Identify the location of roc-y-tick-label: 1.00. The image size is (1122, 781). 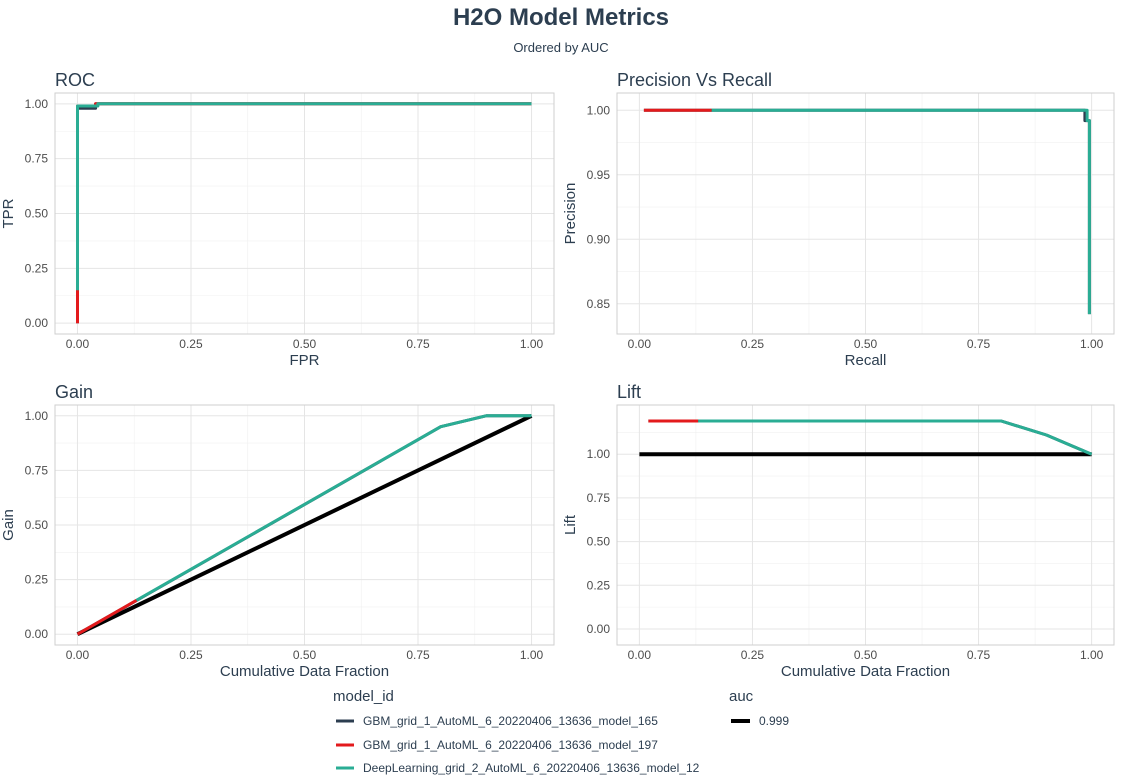
(37, 104).